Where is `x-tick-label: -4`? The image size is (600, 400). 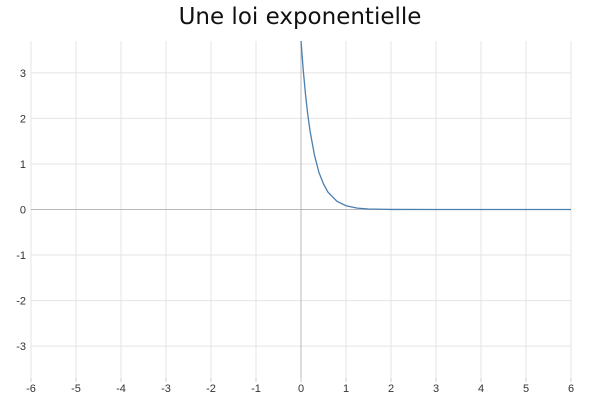 x-tick-label: -4 is located at coordinates (121, 389).